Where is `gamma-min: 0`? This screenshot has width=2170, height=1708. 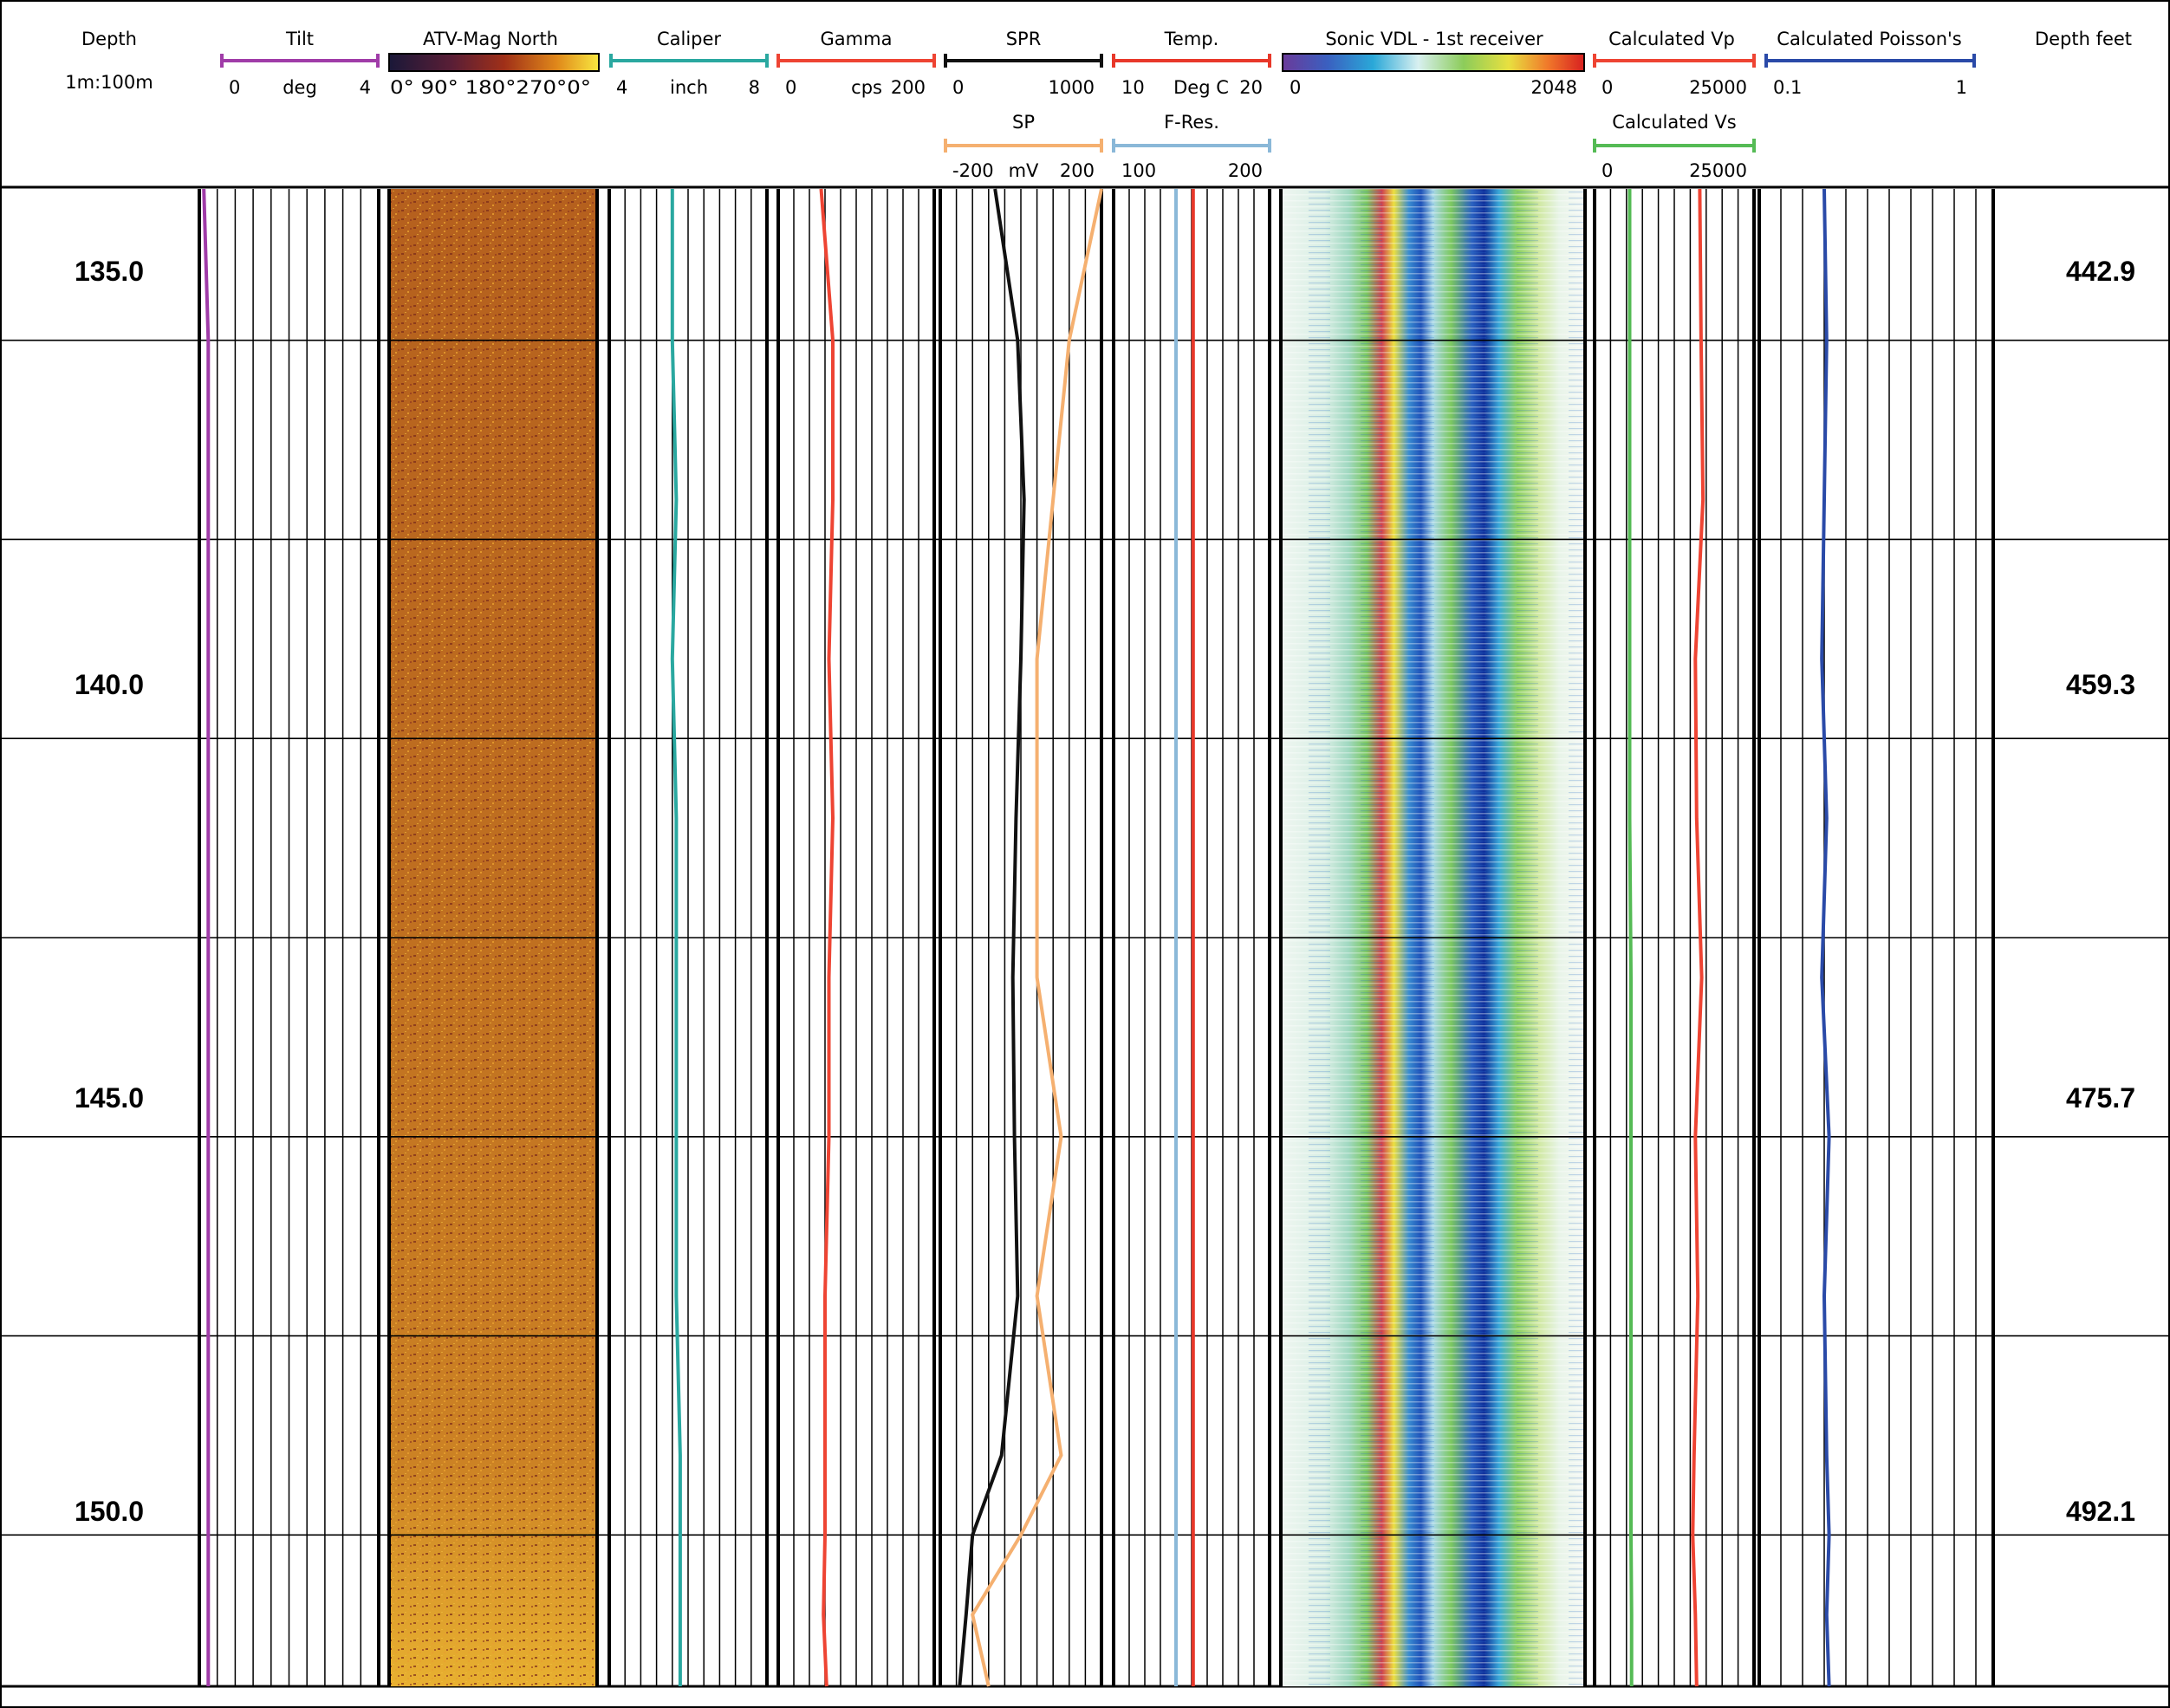
gamma-min: 0 is located at coordinates (790, 87).